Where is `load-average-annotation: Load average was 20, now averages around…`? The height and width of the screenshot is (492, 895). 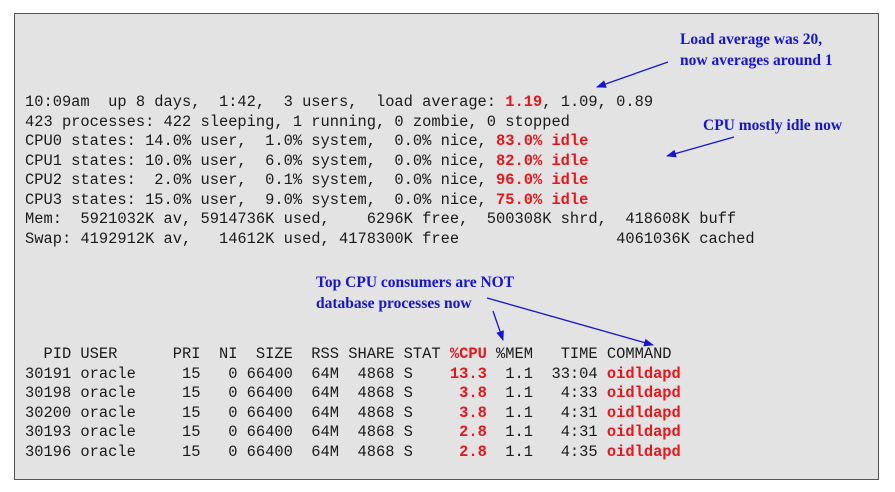
load-average-annotation: Load average was 20, now averages around… is located at coordinates (756, 50).